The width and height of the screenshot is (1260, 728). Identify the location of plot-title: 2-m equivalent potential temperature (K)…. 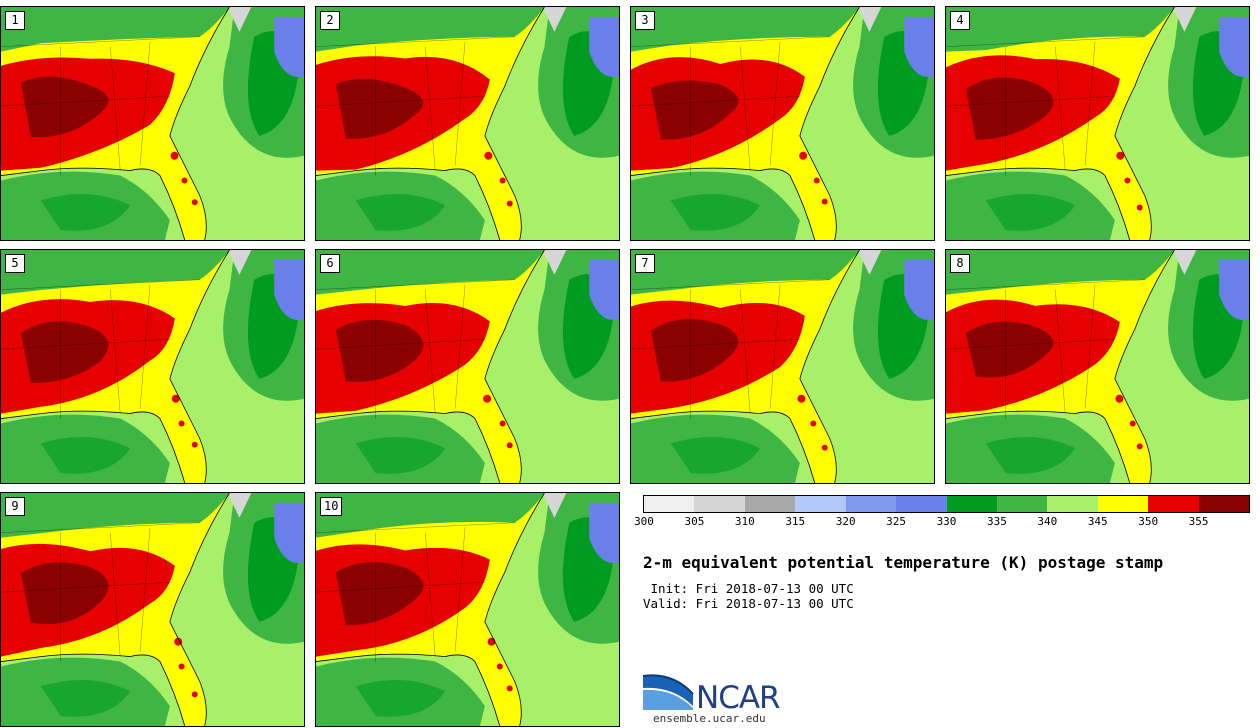
(903, 562).